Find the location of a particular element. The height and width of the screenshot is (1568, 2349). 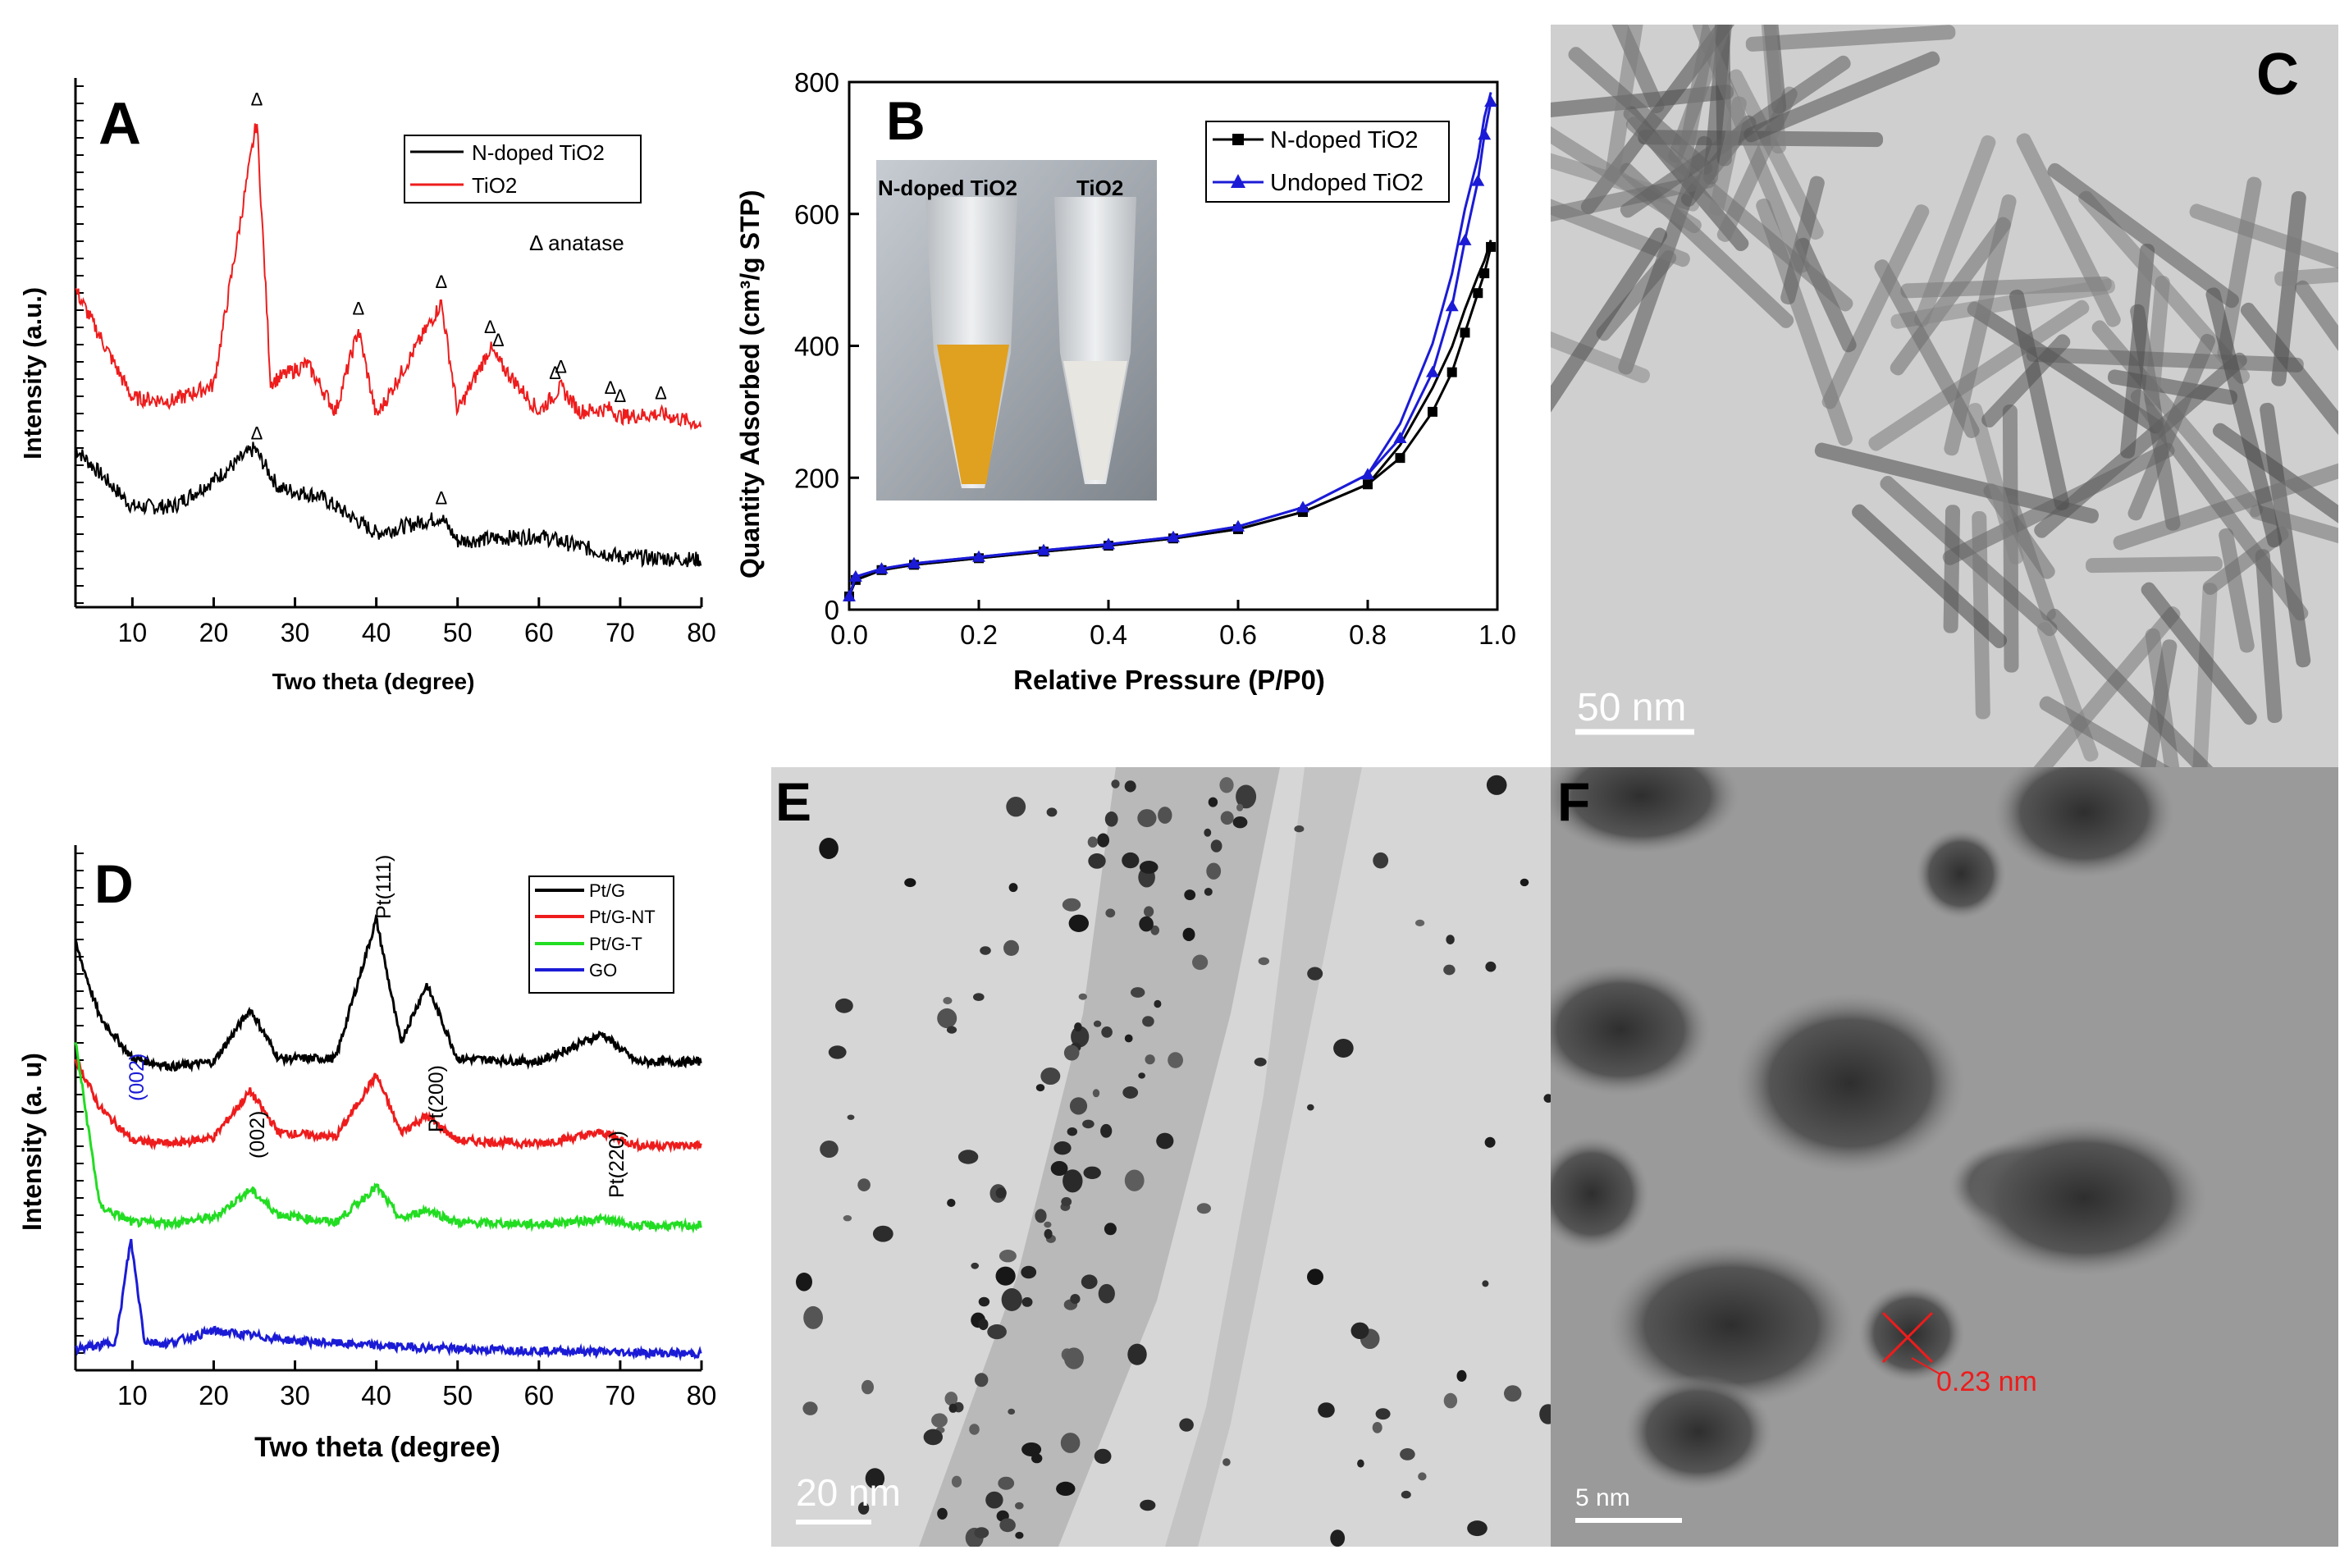

photo-label-undoped: TiO2 is located at coordinates (1099, 188).